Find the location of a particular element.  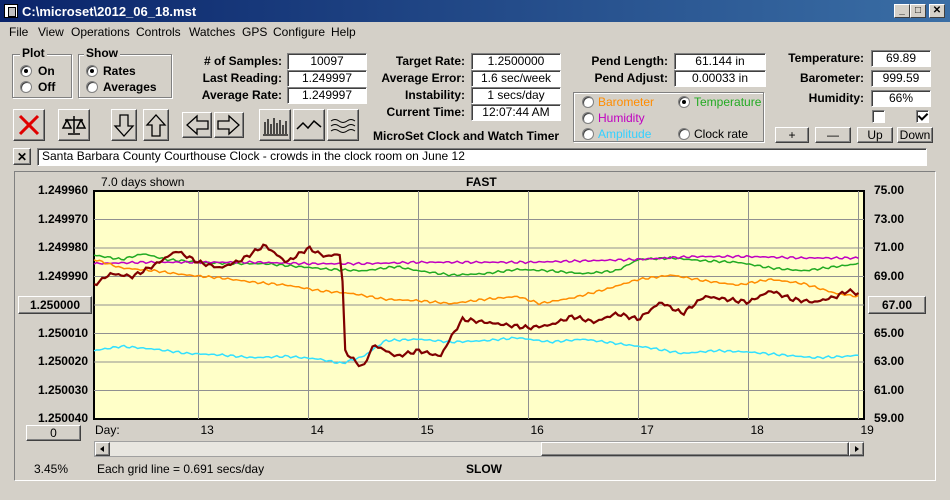

days-shown-label: 7.0 days shown is located at coordinates (143, 182).